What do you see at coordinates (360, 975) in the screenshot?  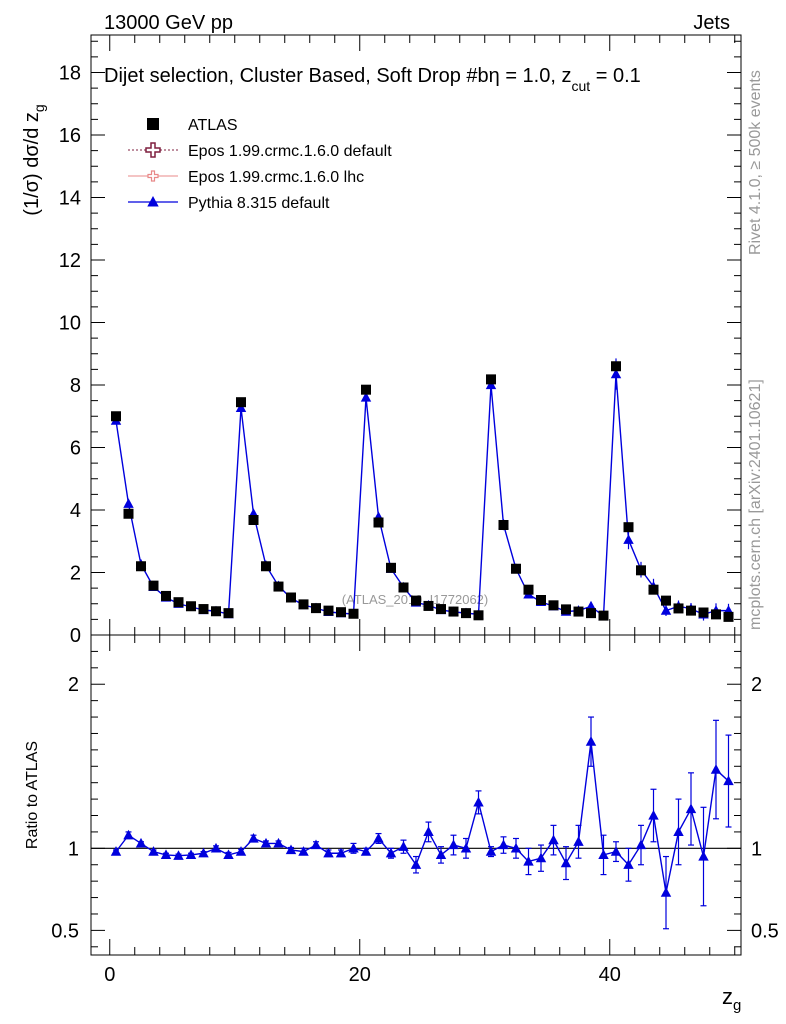 I see `x-tick-label: 20` at bounding box center [360, 975].